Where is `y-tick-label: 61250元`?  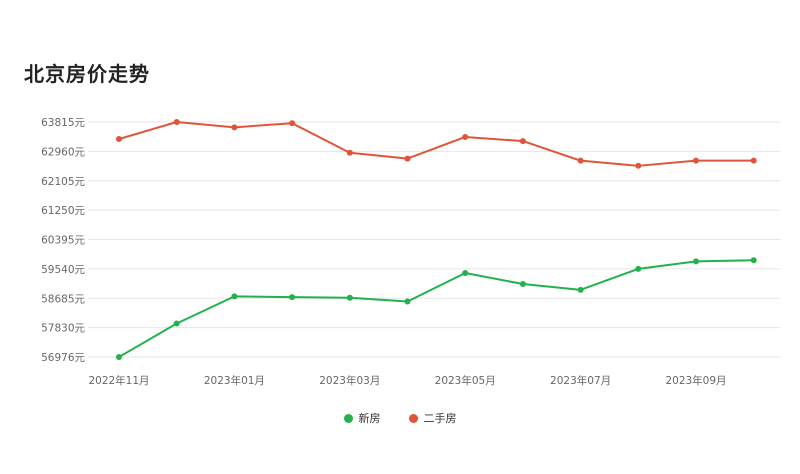 y-tick-label: 61250元 is located at coordinates (63, 211).